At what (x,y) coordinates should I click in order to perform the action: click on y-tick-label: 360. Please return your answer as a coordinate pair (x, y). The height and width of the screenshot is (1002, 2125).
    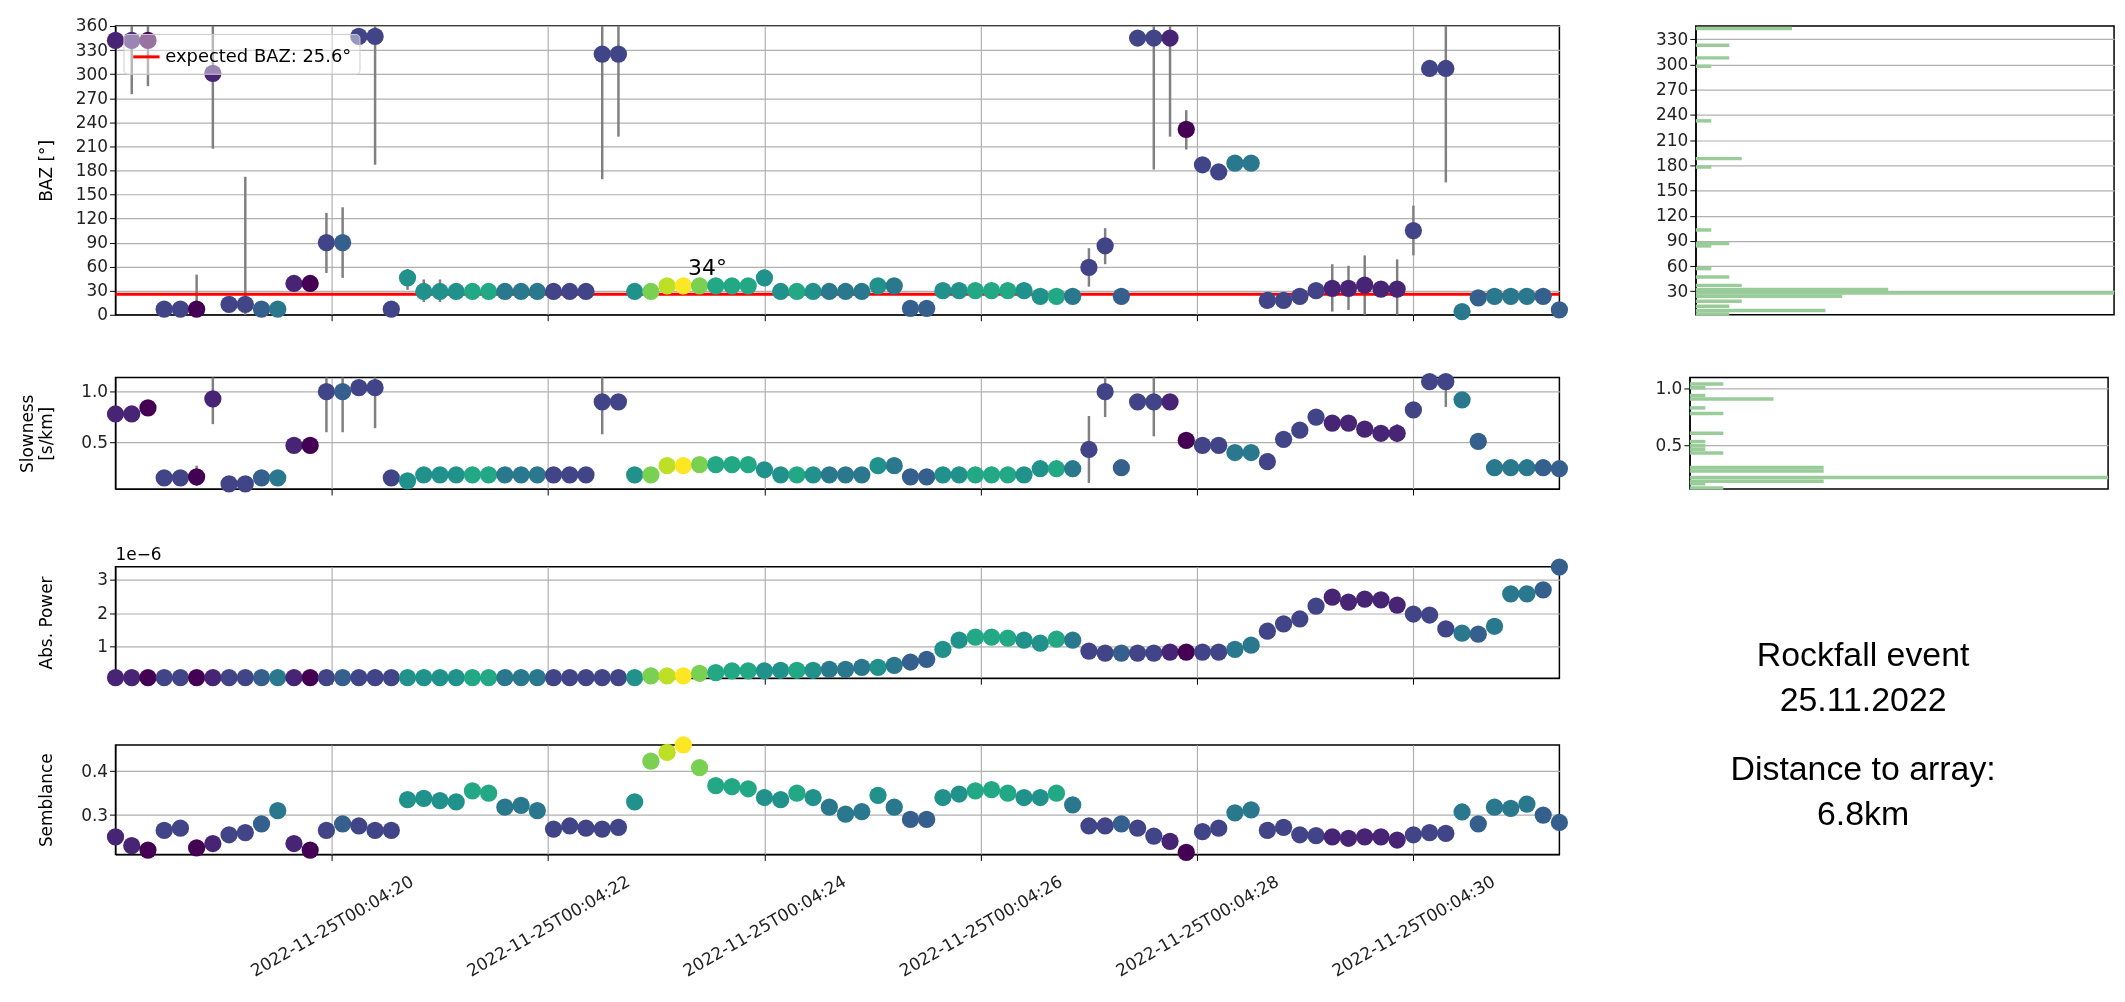
    Looking at the image, I should click on (92, 25).